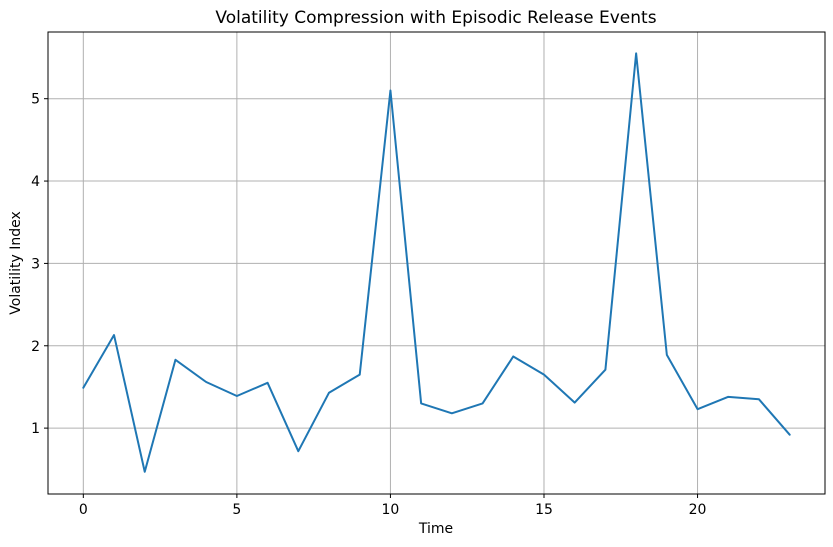 The width and height of the screenshot is (833, 547). Describe the element at coordinates (544, 510) in the screenshot. I see `x-tick-label: 15` at that location.